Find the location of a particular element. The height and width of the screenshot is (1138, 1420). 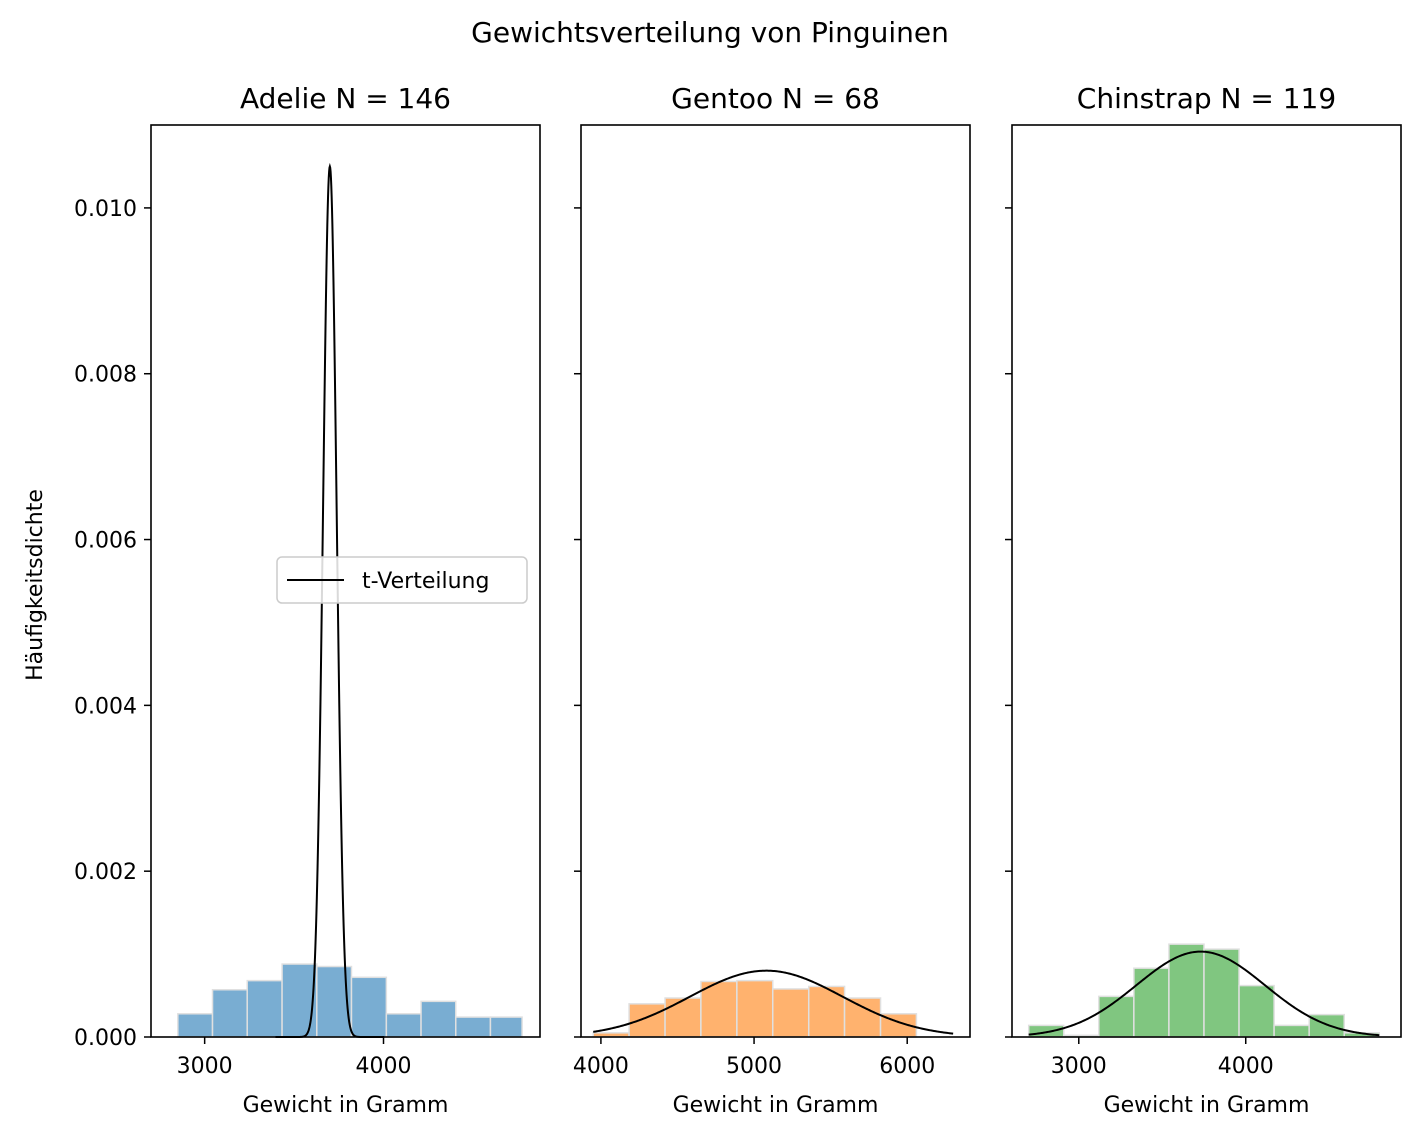

legend: t-Verteilung is located at coordinates (402, 580).